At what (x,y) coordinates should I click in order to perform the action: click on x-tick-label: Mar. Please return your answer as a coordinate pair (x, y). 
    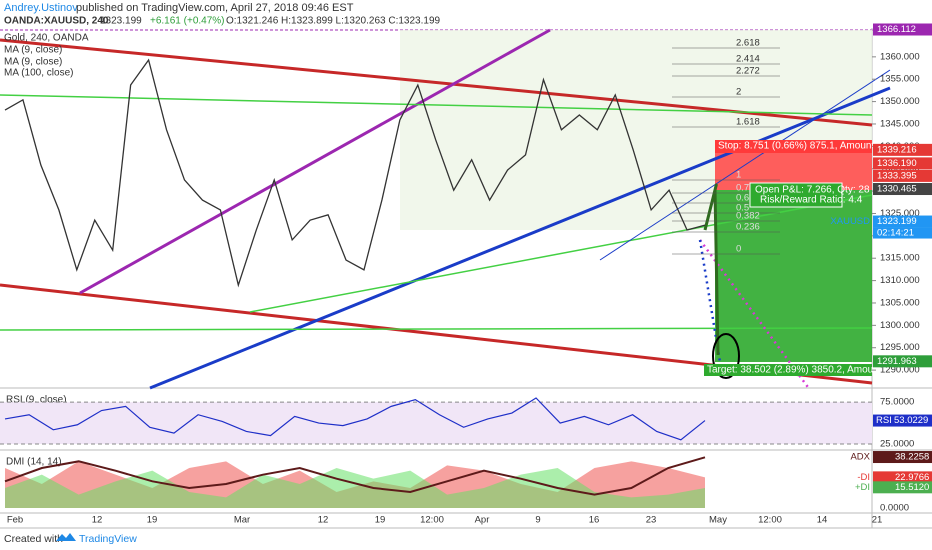
    Looking at the image, I should click on (242, 520).